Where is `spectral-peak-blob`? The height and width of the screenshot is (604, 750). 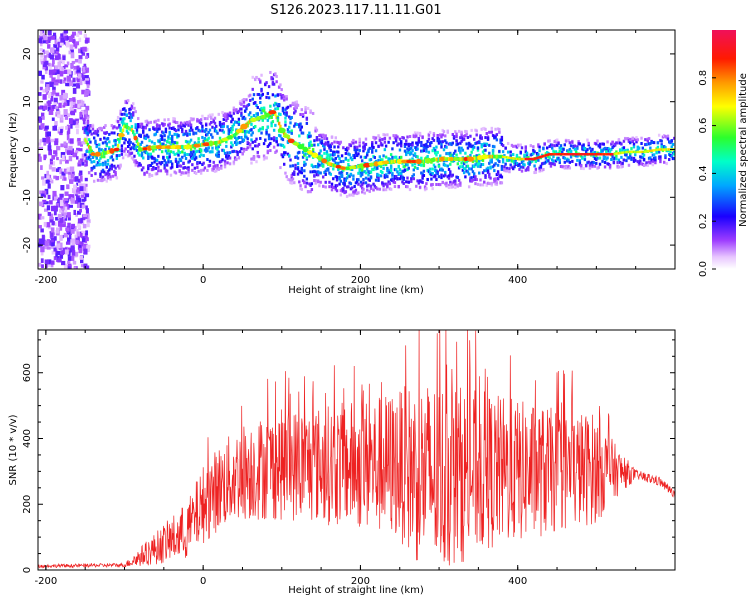 spectral-peak-blob is located at coordinates (442, 159).